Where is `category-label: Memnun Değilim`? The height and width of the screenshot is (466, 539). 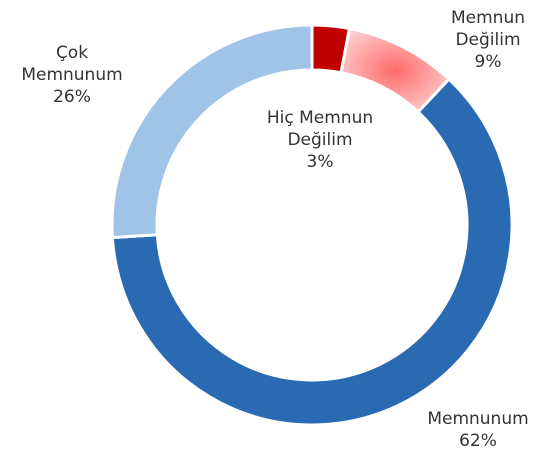 category-label: Memnun Değilim is located at coordinates (487, 29).